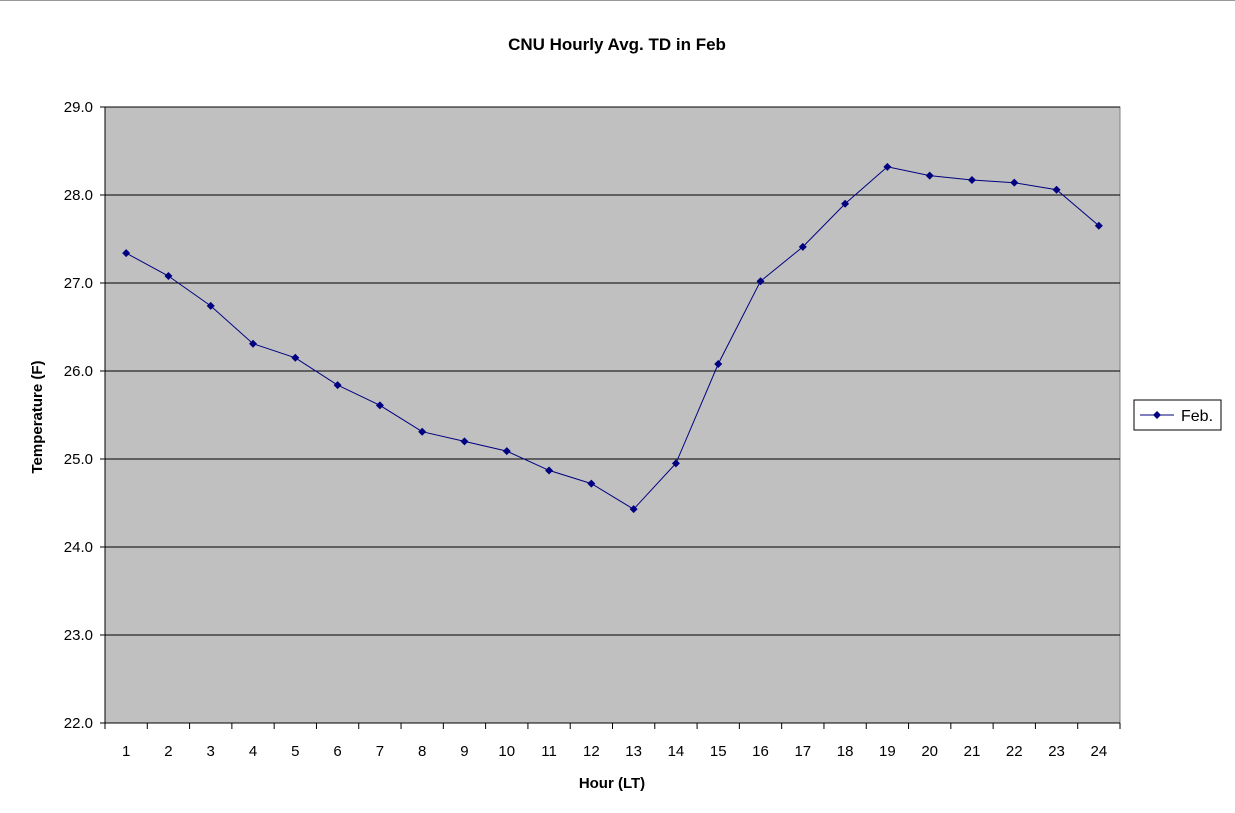  I want to click on x-tick-label: 8, so click(422, 751).